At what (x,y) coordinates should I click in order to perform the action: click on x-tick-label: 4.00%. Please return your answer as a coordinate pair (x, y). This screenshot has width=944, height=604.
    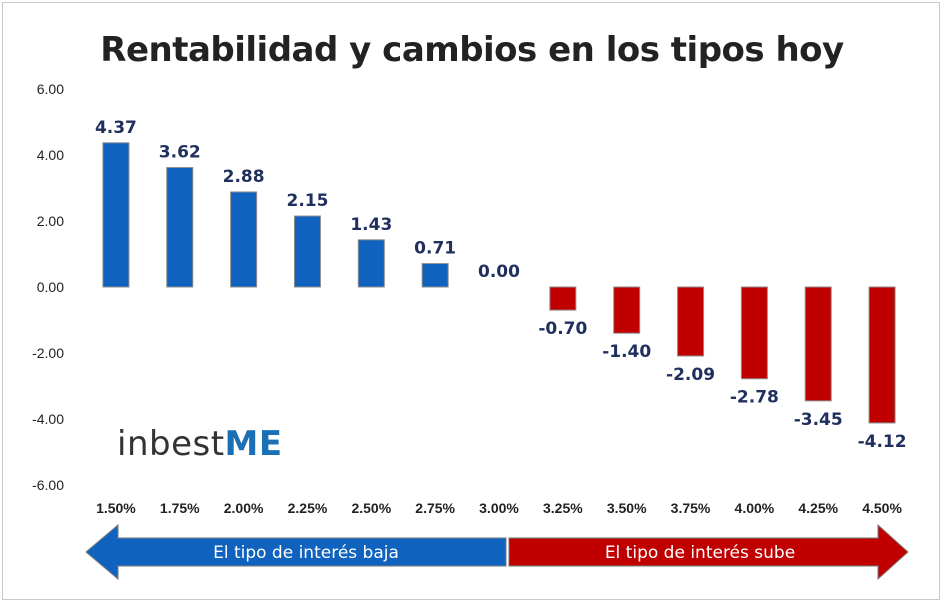
    Looking at the image, I should click on (755, 508).